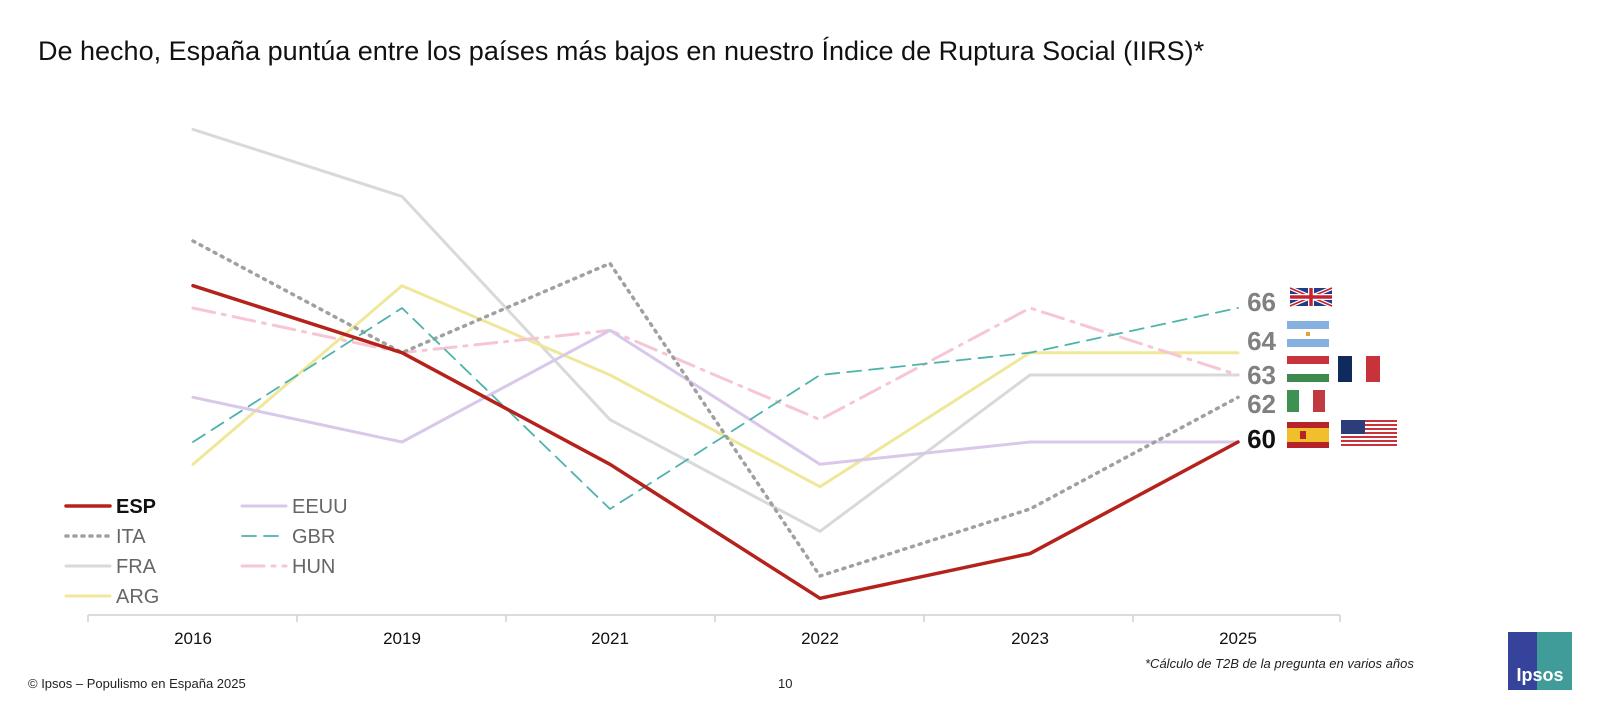 This screenshot has width=1600, height=727. I want to click on end-value-label: 60, so click(1261, 439).